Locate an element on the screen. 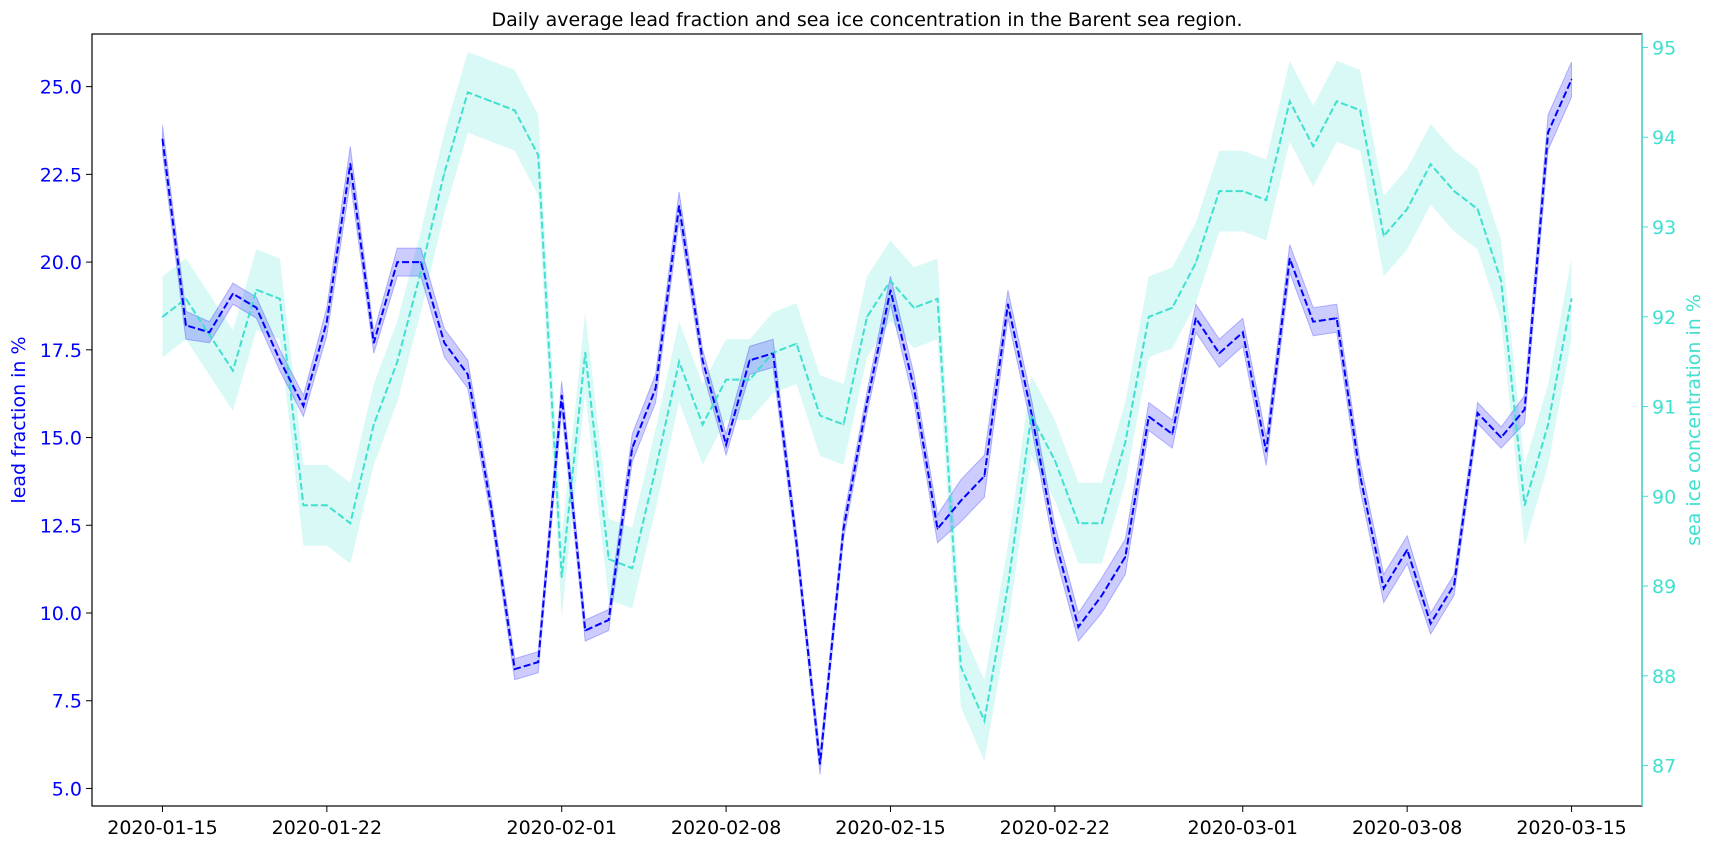 The image size is (1713, 848). y-right-tick-label: 92 is located at coordinates (1664, 318).